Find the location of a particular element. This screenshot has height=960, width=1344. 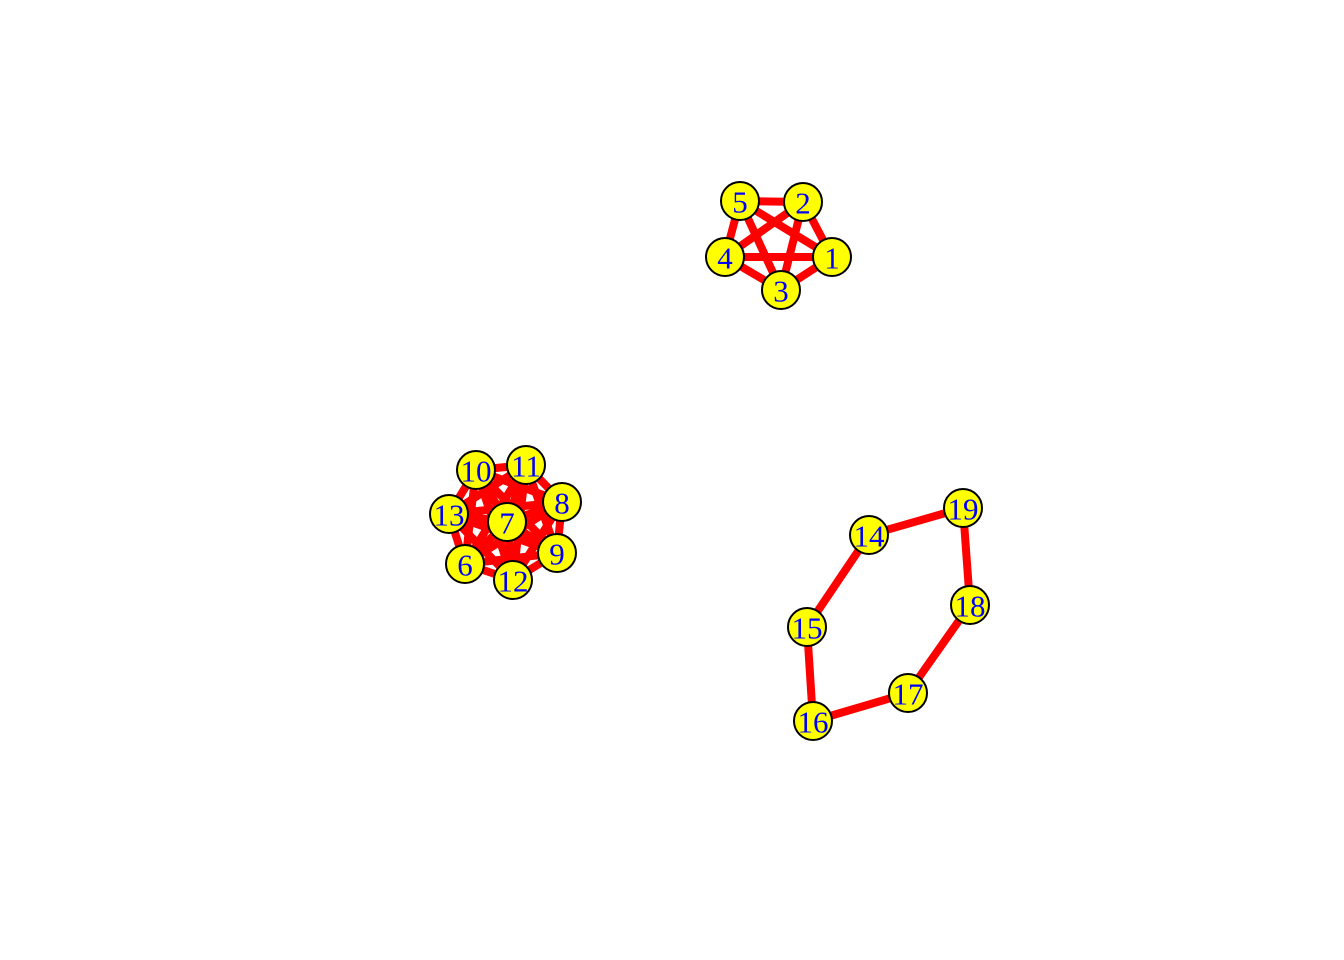

node-label-13: 13 is located at coordinates (449, 515).